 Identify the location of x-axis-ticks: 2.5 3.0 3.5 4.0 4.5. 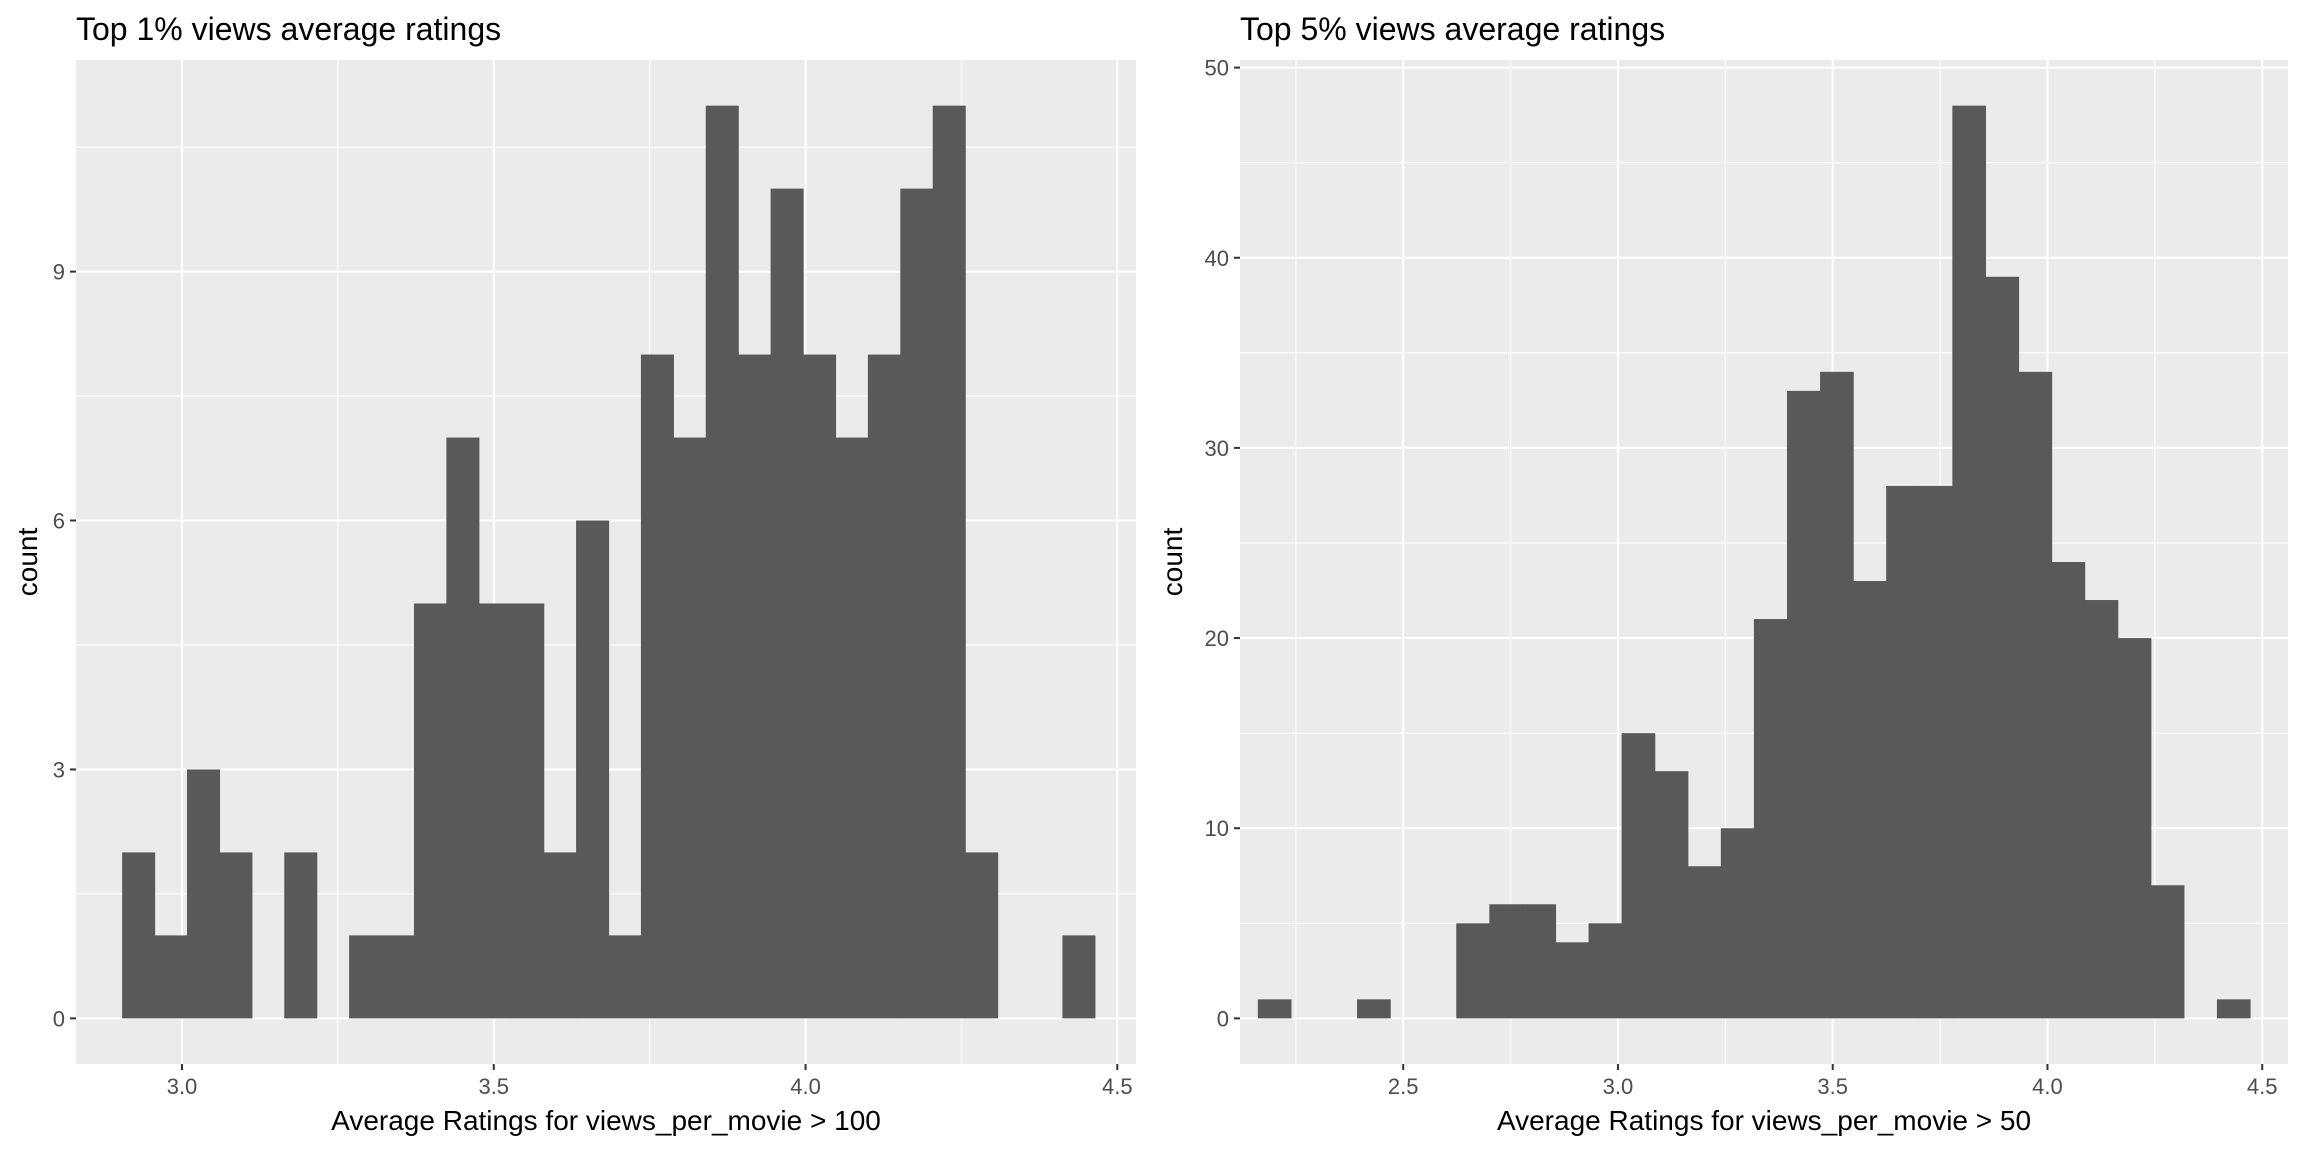
(1833, 1081).